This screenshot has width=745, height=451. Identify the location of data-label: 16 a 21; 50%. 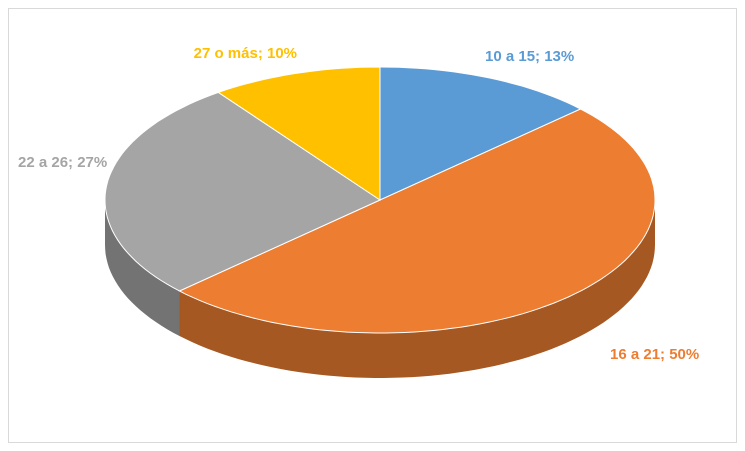
(654, 354).